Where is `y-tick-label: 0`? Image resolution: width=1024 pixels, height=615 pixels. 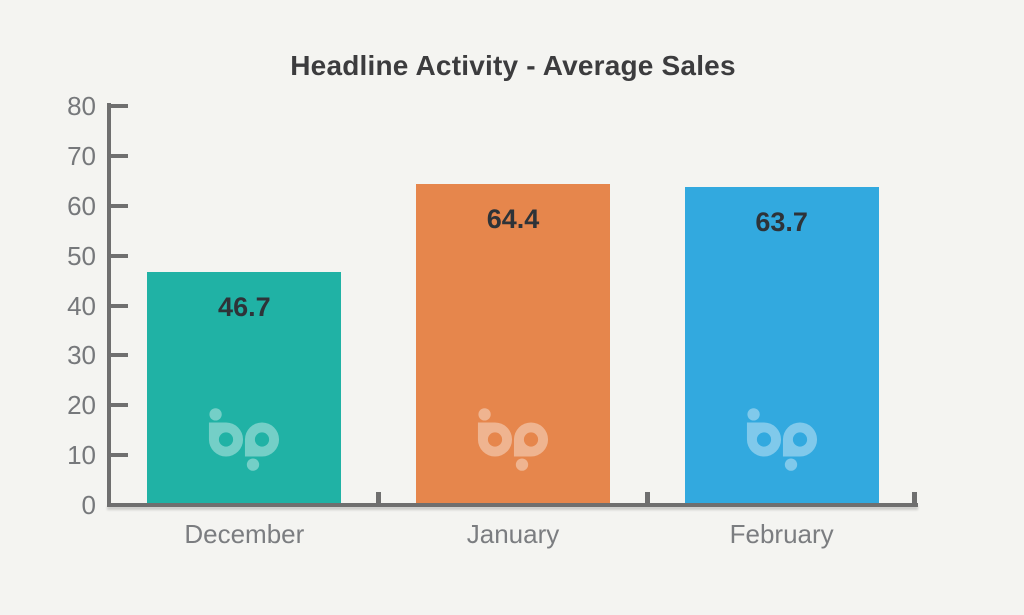
y-tick-label: 0 is located at coordinates (88, 505).